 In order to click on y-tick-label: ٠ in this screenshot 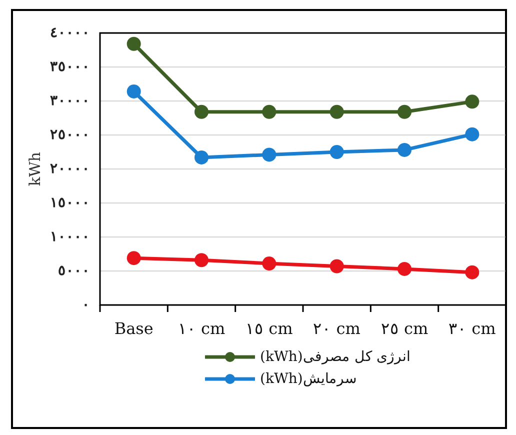, I will do `click(86, 305)`.